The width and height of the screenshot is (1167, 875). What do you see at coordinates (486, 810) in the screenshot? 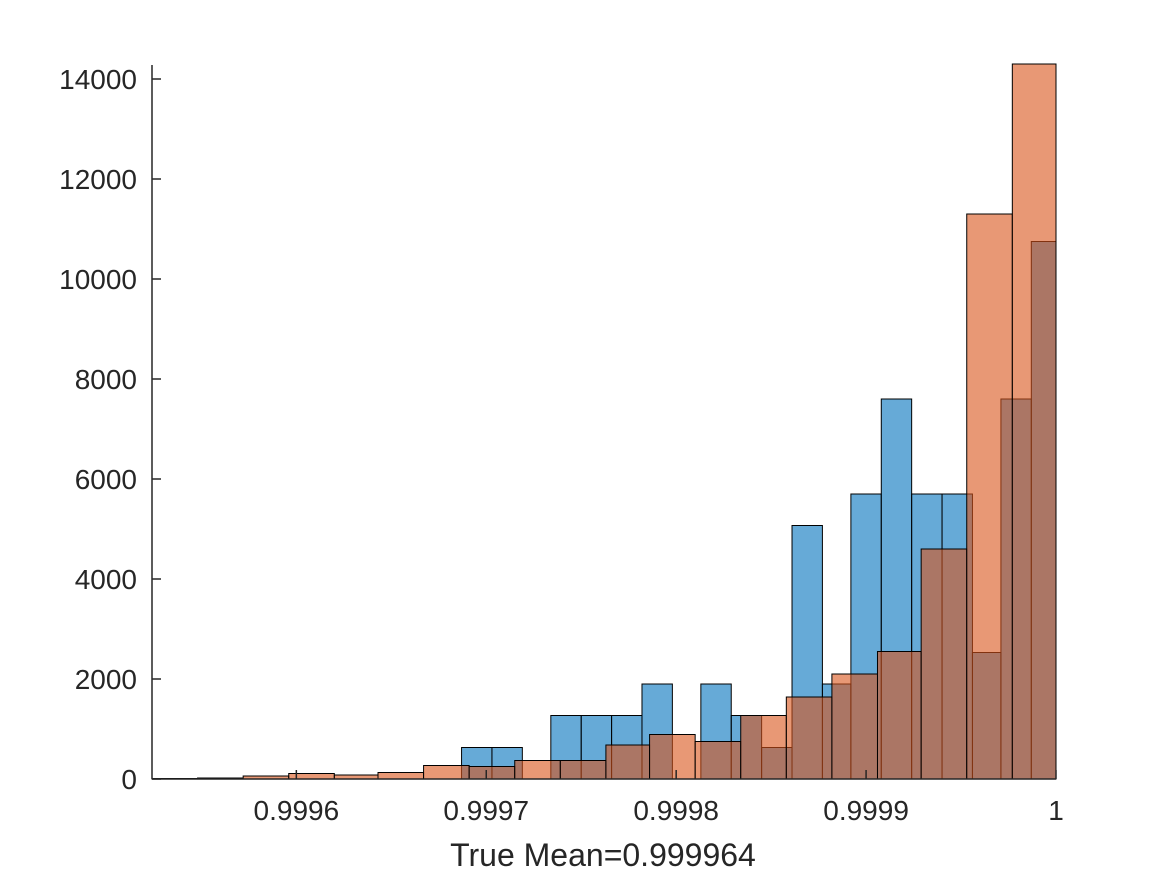
I see `x-tick-label: 0.9997` at bounding box center [486, 810].